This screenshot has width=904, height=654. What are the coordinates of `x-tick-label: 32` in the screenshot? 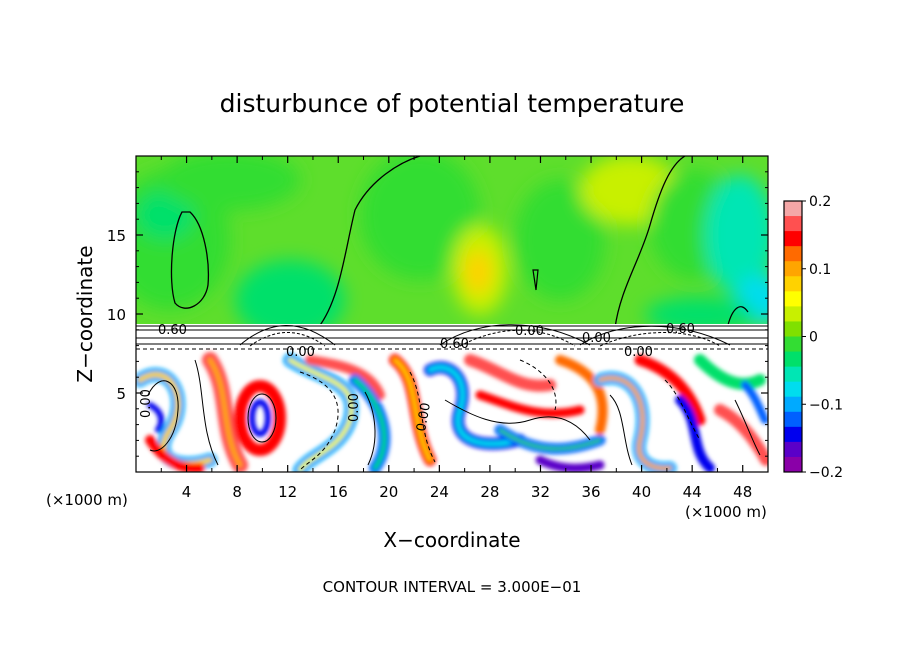 It's located at (540, 492).